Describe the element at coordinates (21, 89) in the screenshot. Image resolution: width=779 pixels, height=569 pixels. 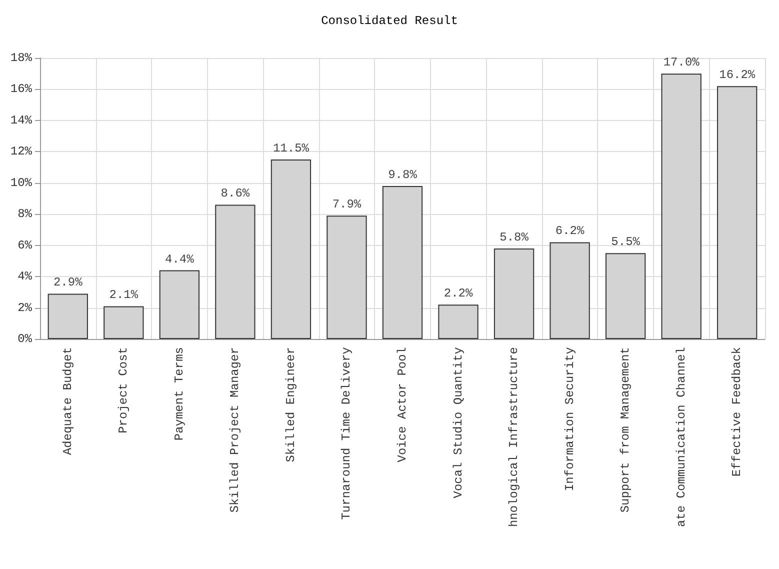
I see `y-tick-label: 16%` at that location.